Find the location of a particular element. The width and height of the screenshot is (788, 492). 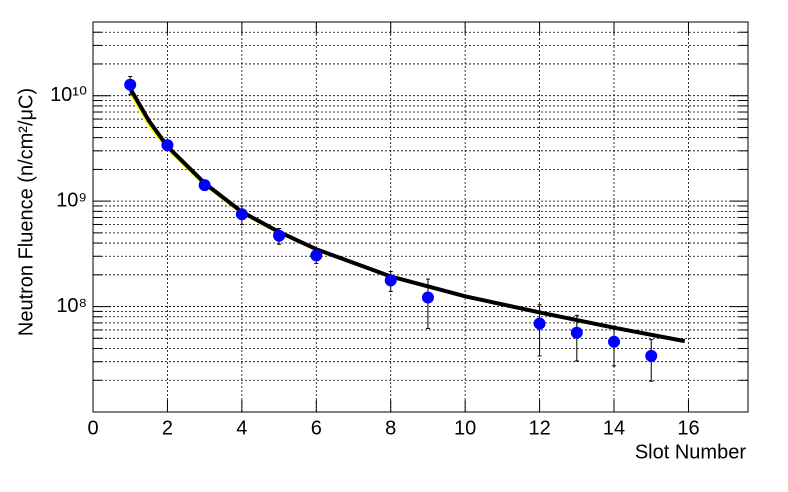

x-tick-label: 10 is located at coordinates (465, 428).